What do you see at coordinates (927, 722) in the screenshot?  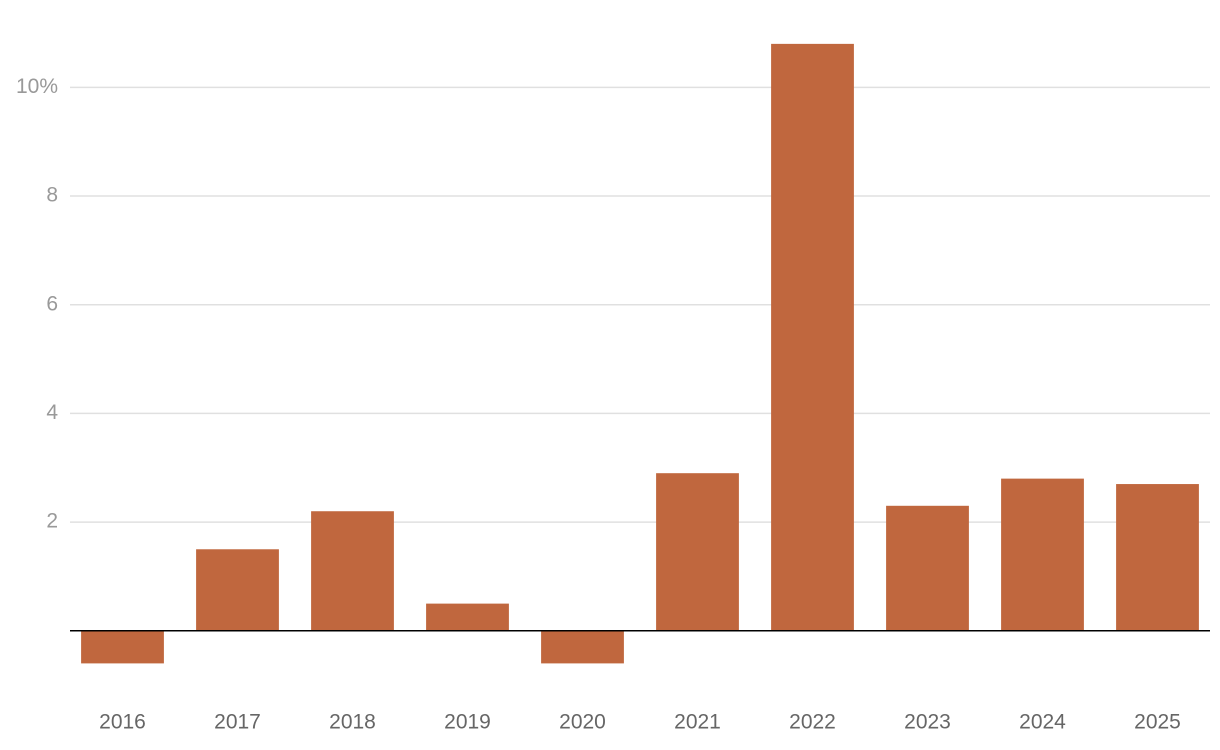 I see `x-tick-label: 2023` at bounding box center [927, 722].